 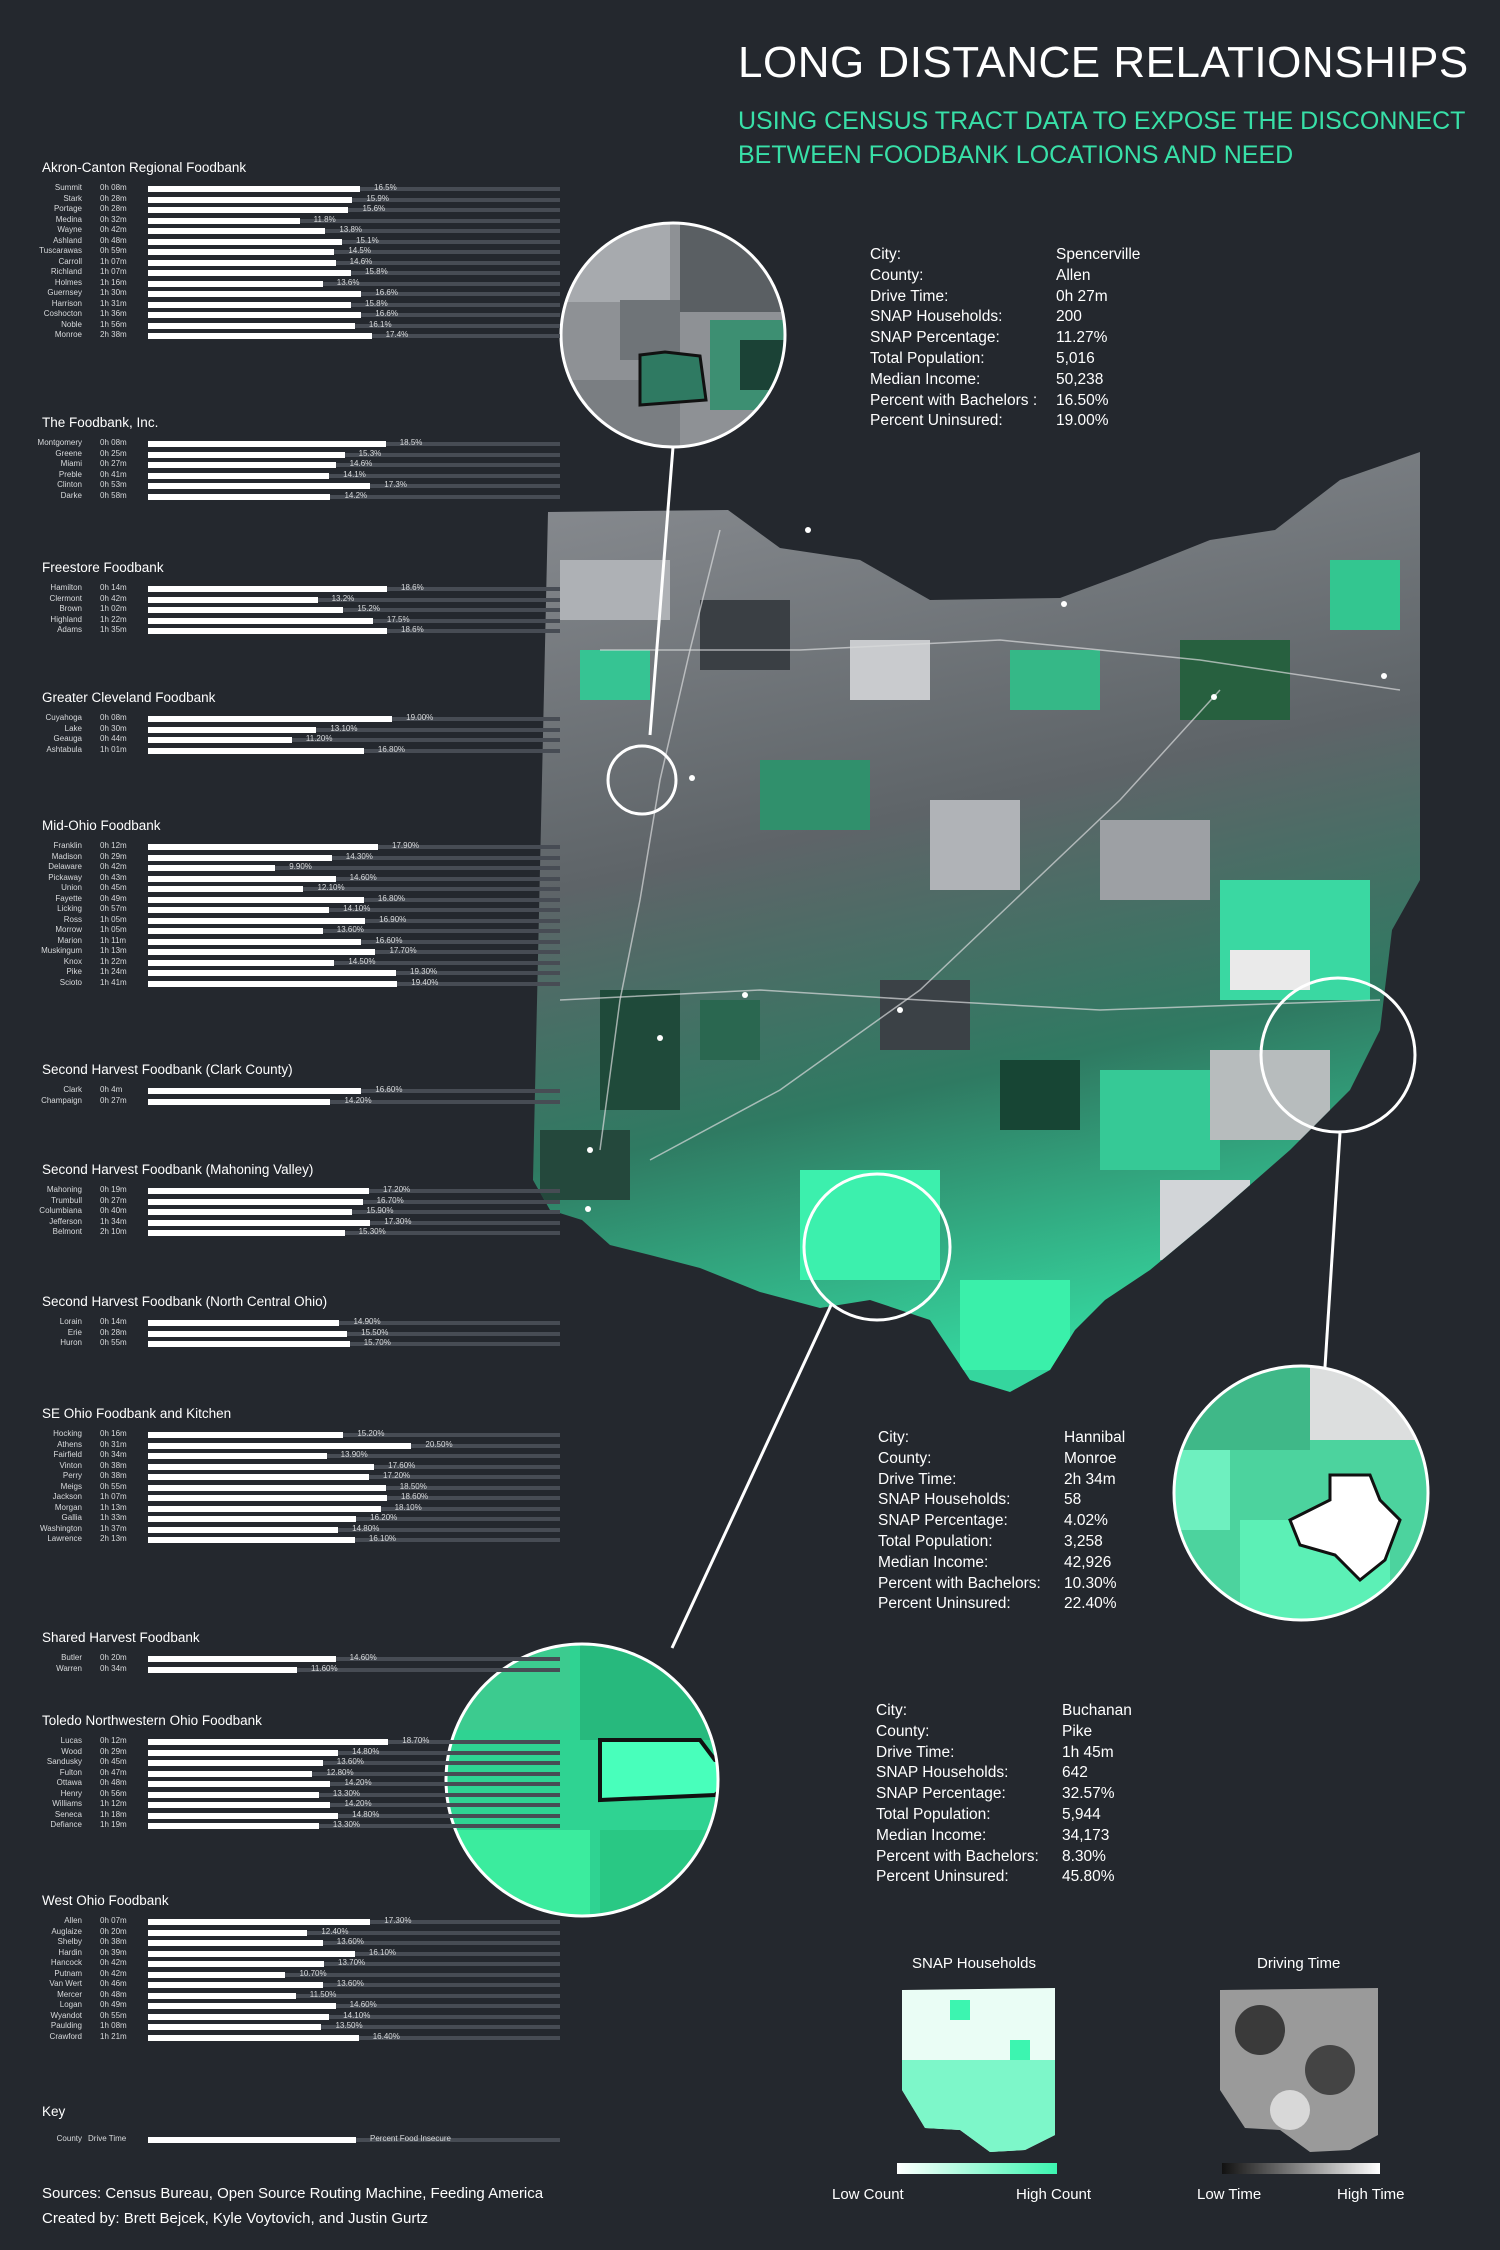 I want to click on percent-label: 15.90%, so click(x=380, y=1210).